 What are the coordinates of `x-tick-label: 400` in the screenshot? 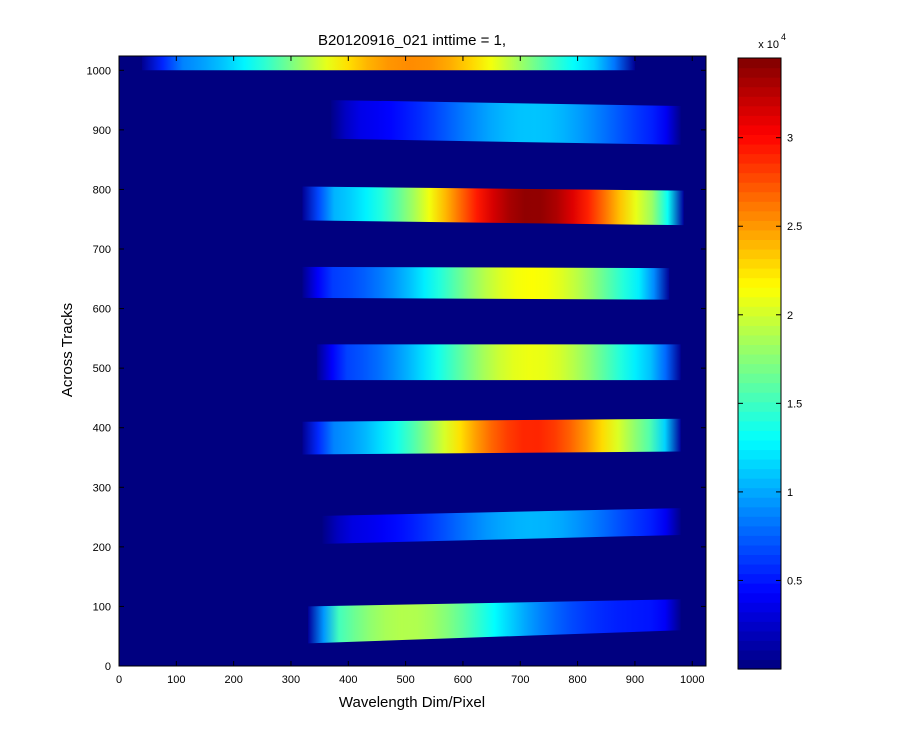 It's located at (348, 680).